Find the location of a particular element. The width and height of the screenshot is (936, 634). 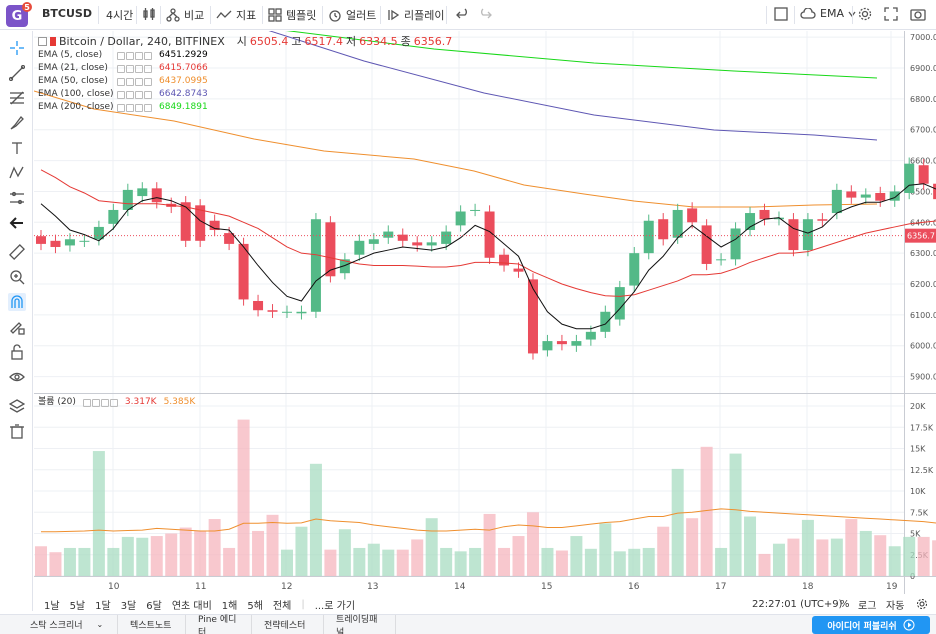

volume-tick-label: 15K is located at coordinates (918, 449).